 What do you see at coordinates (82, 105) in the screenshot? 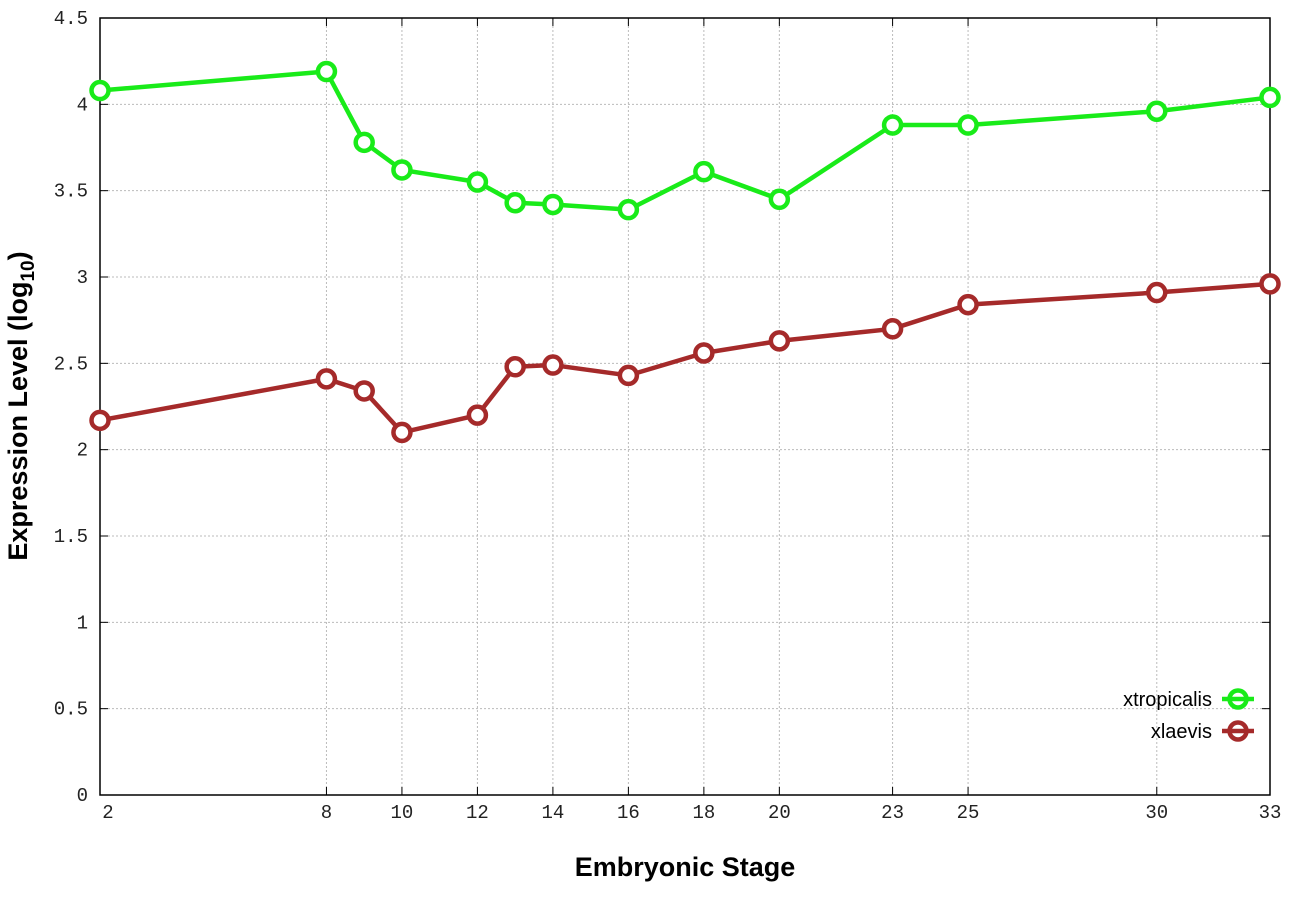
I see `y-tick-label: 4` at bounding box center [82, 105].